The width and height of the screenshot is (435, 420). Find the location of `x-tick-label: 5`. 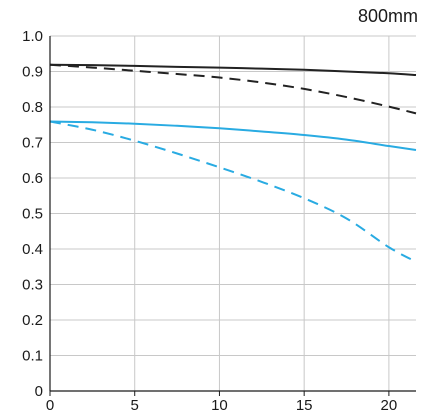

x-tick-label: 5 is located at coordinates (135, 405).